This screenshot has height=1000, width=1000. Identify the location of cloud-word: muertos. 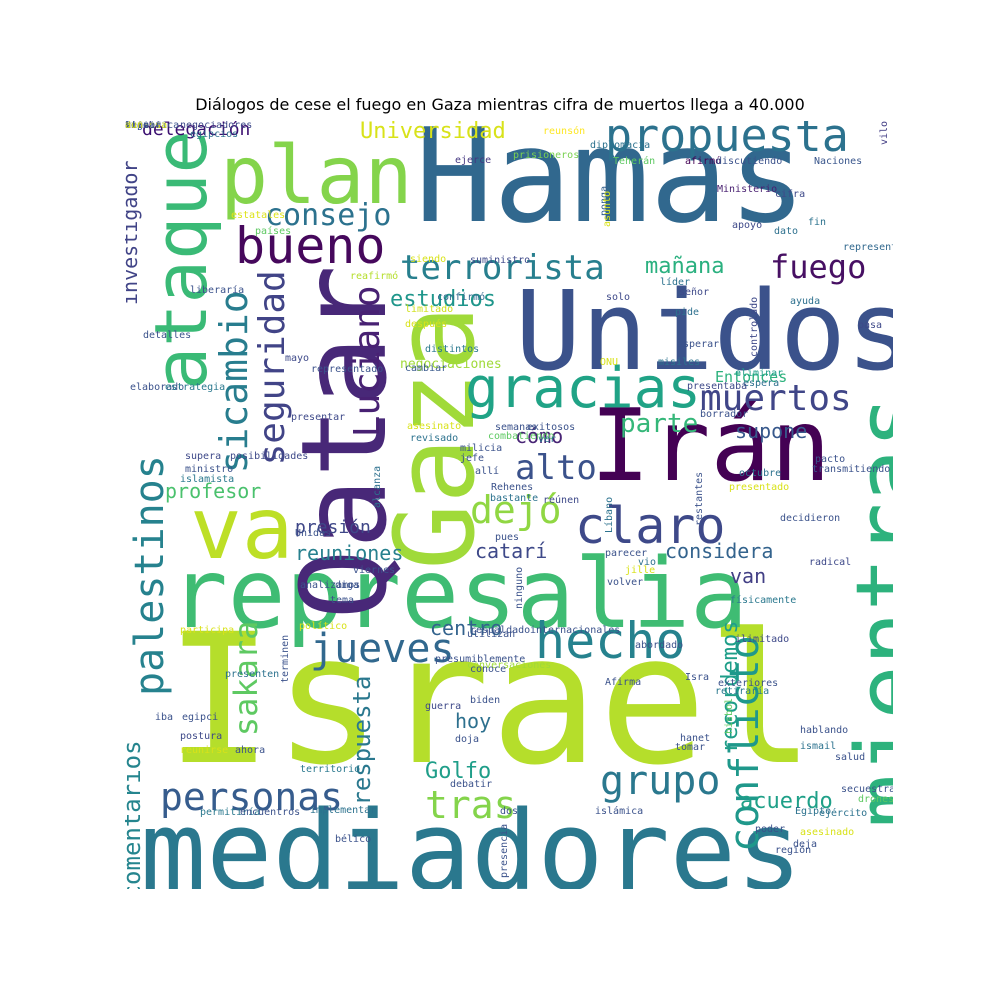
(776, 398).